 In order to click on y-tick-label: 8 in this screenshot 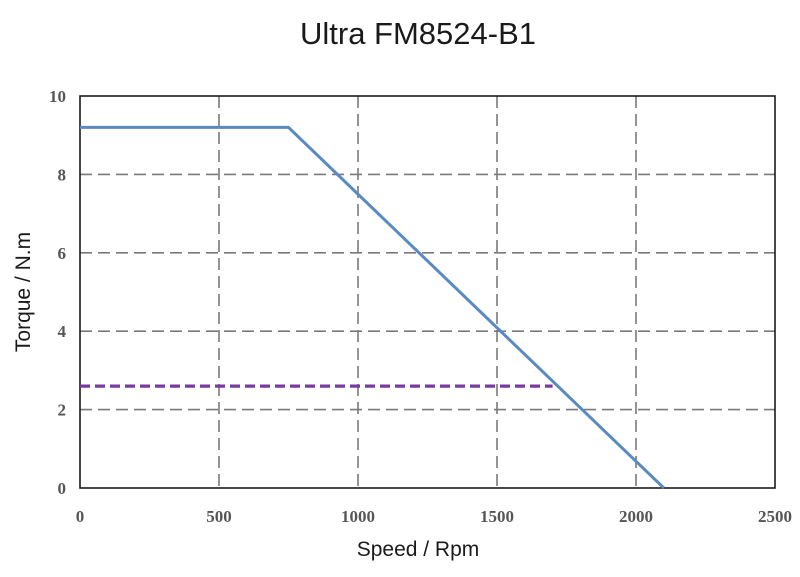, I will do `click(62, 174)`.